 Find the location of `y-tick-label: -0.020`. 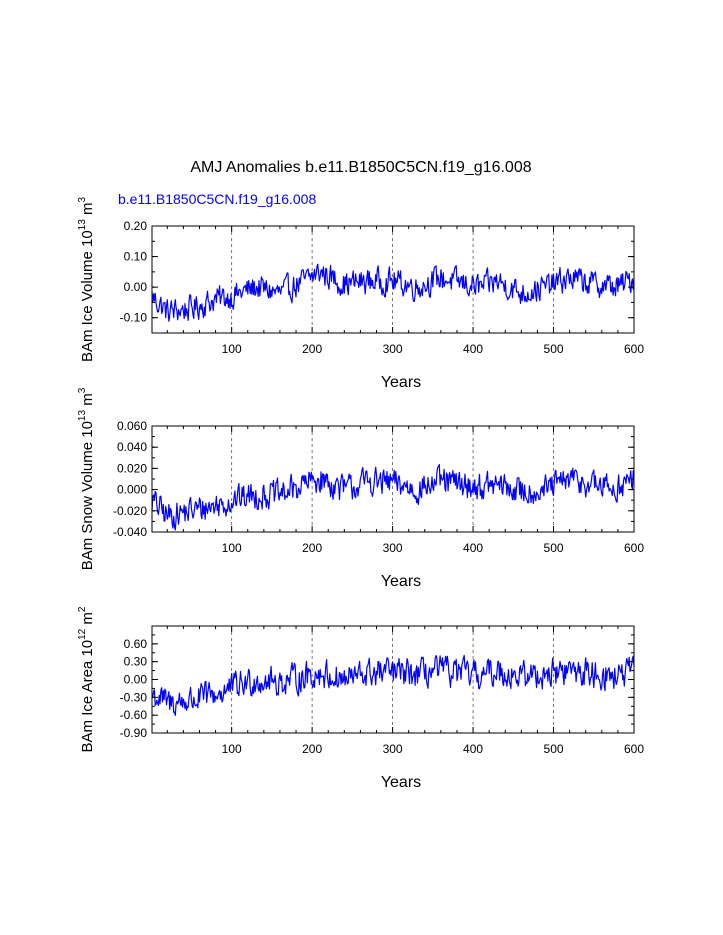

y-tick-label: -0.020 is located at coordinates (130, 511).